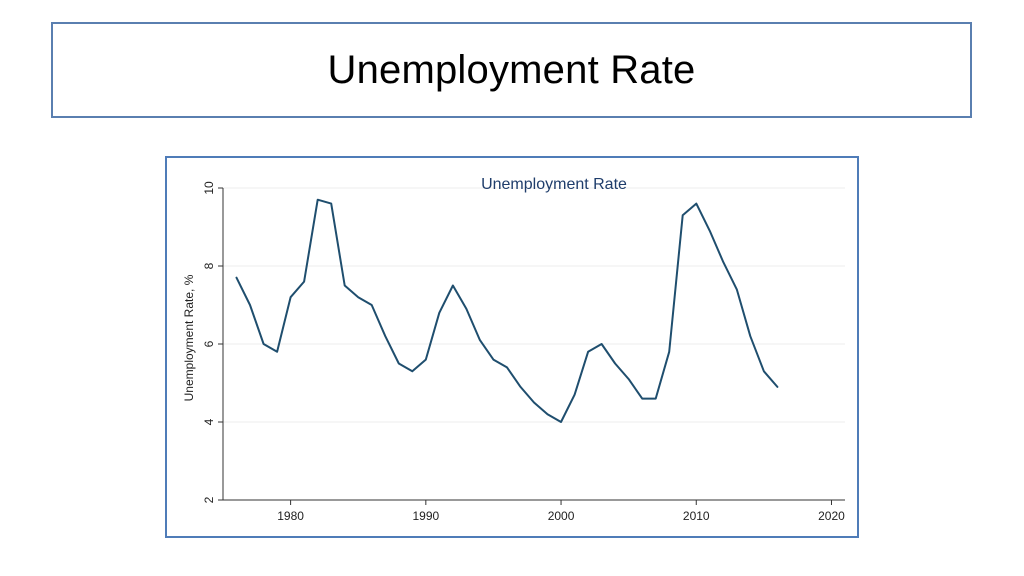  I want to click on x-tick-label: 1980, so click(290, 516).